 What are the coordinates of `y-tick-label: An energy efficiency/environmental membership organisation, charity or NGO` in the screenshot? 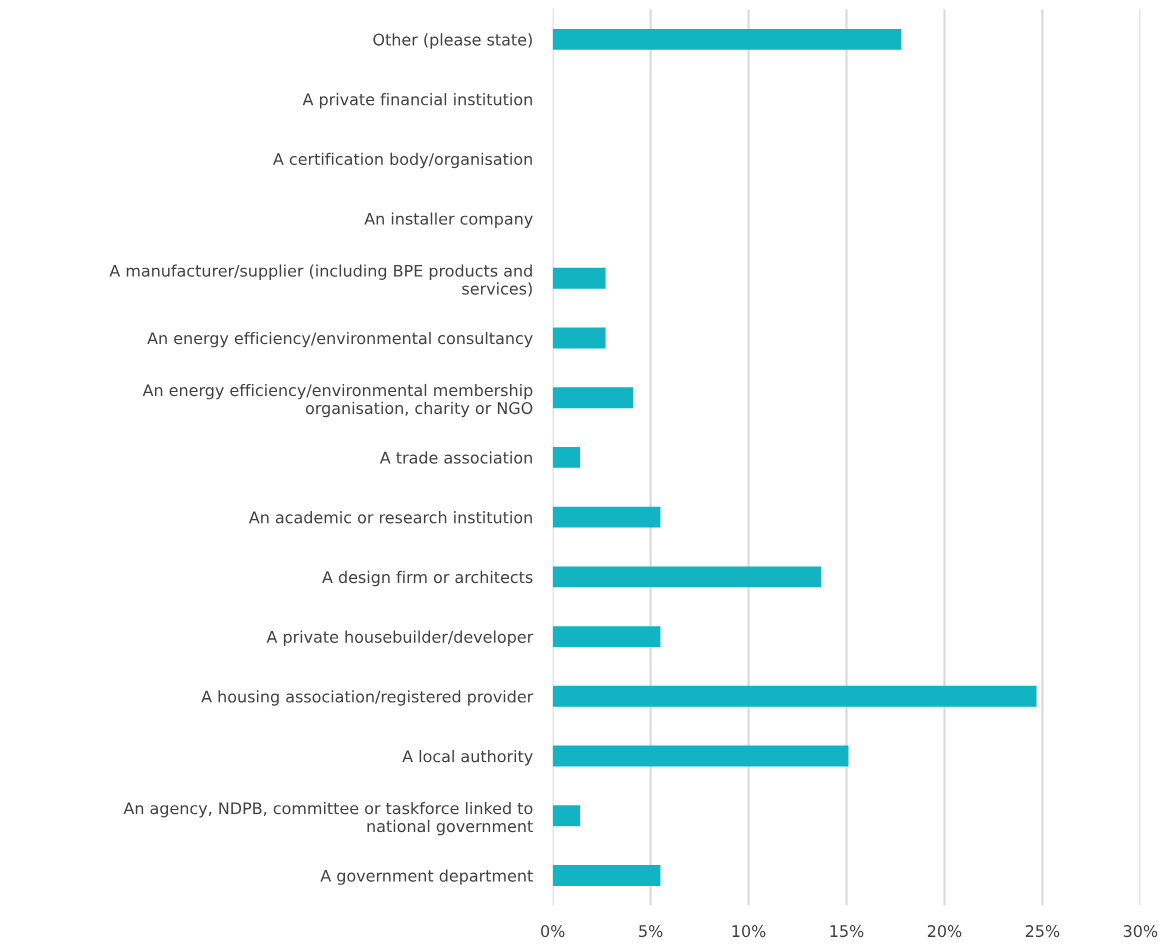 It's located at (337, 400).